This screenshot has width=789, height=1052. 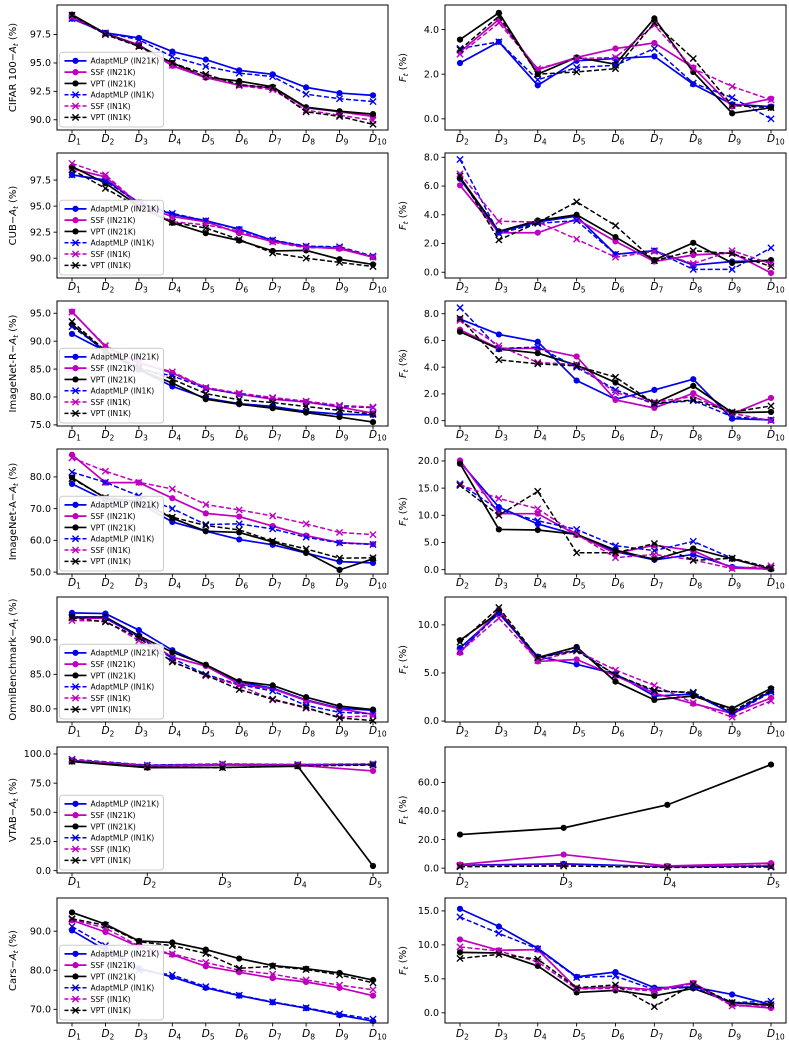 I want to click on chart-vtab-forgetting: 0.0 20.0 40.0 60.0 D2 D3 D4 D5 Ft (%), so click(x=589, y=815).